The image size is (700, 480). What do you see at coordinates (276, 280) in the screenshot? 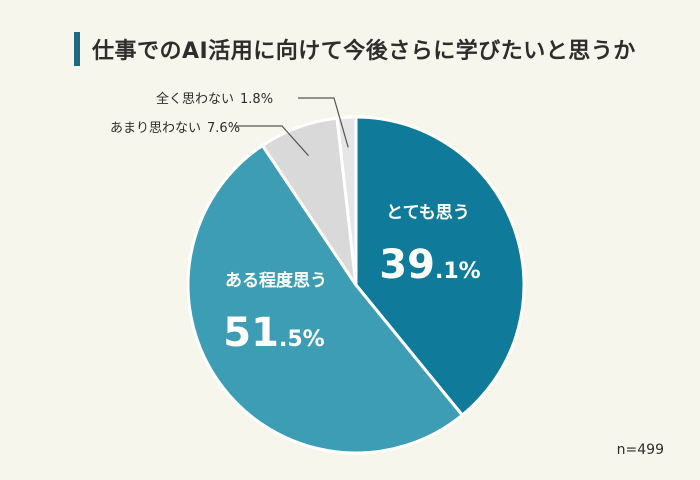
I see `slice-label-aruteido: ある程度思う` at bounding box center [276, 280].